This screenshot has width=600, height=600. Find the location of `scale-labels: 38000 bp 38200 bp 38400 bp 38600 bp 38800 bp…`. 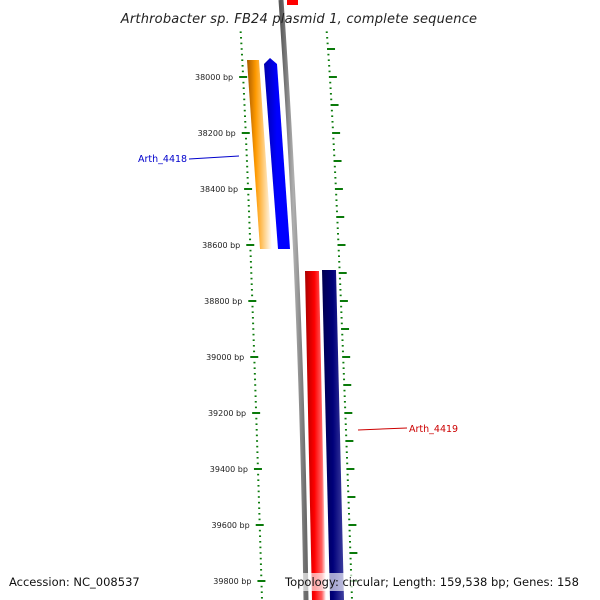

scale-labels: 38000 bp 38200 bp 38400 bp 38600 bp 38800 bp… is located at coordinates (223, 329).